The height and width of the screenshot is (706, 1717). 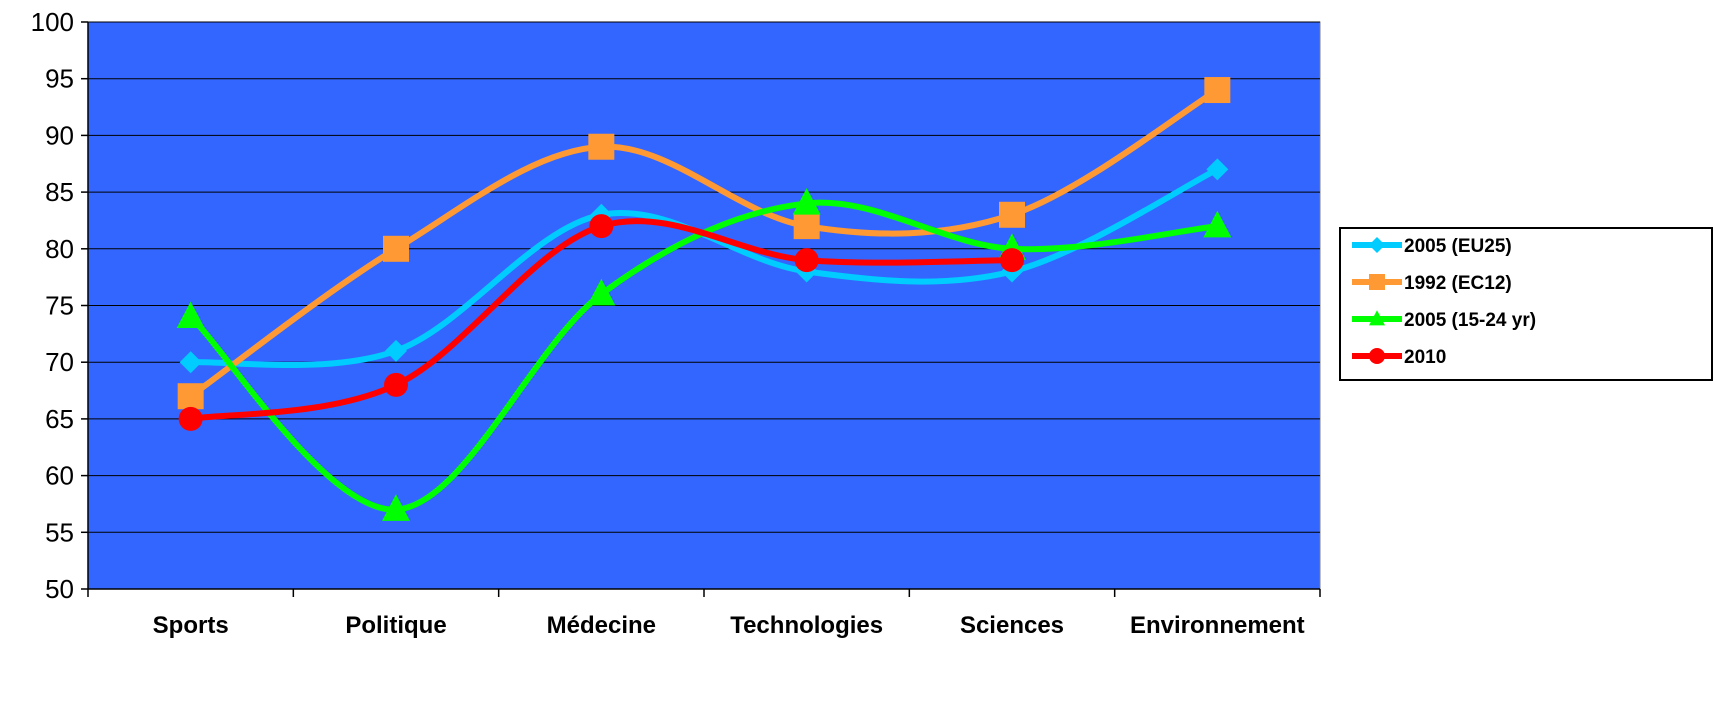 I want to click on legend-item: 2005 (EU25), so click(x=1432, y=246).